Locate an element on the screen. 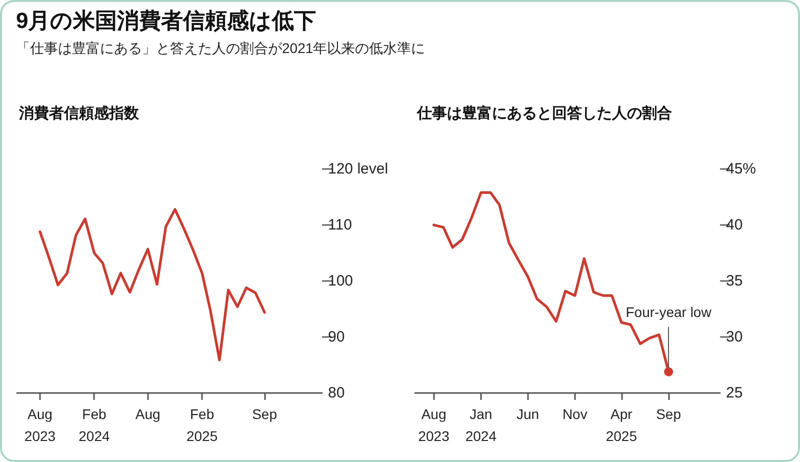  x-tick-label: Feb 2025 is located at coordinates (202, 425).